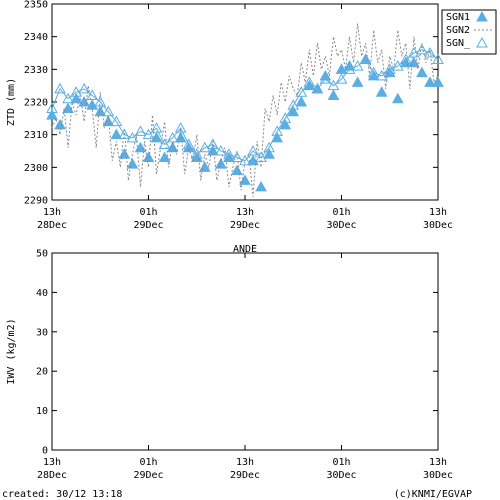 The height and width of the screenshot is (500, 500). I want to click on y-tick-label: 2340, so click(36, 37).